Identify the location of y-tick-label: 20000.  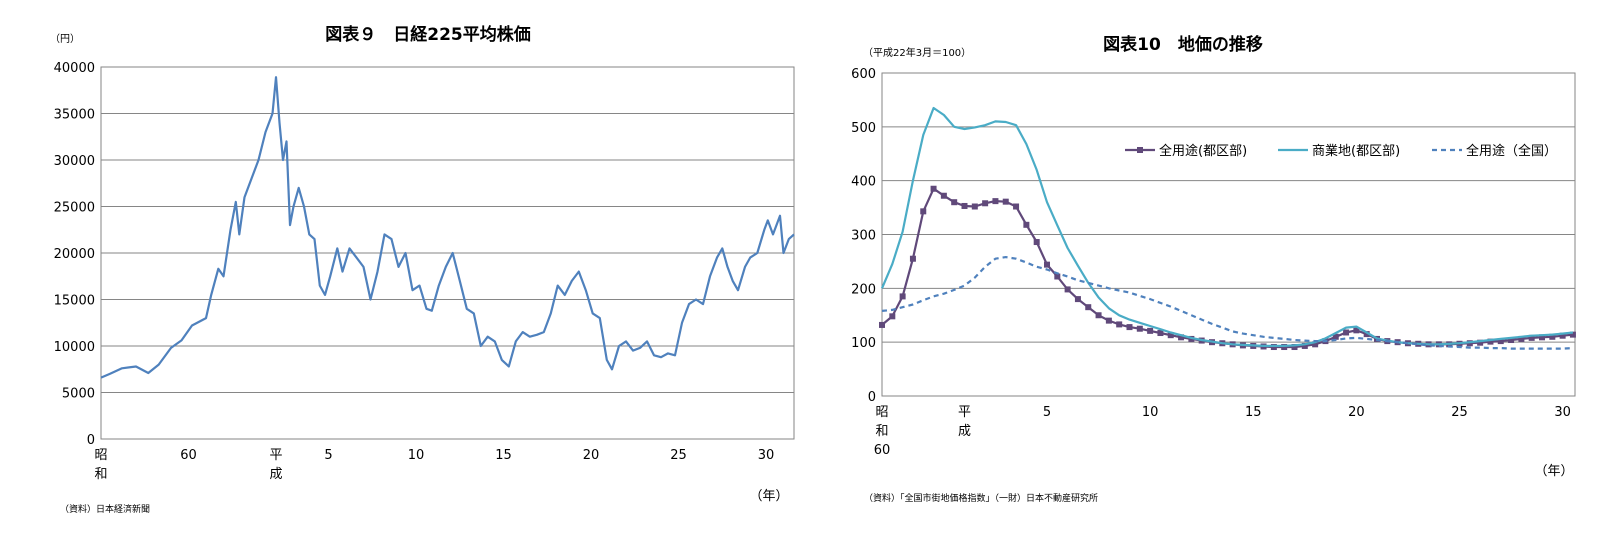
(74, 254).